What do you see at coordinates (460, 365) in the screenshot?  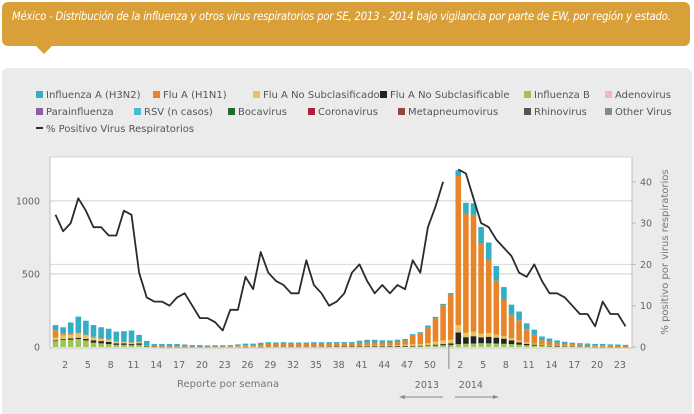 I see `x-tick-label: 2` at bounding box center [460, 365].